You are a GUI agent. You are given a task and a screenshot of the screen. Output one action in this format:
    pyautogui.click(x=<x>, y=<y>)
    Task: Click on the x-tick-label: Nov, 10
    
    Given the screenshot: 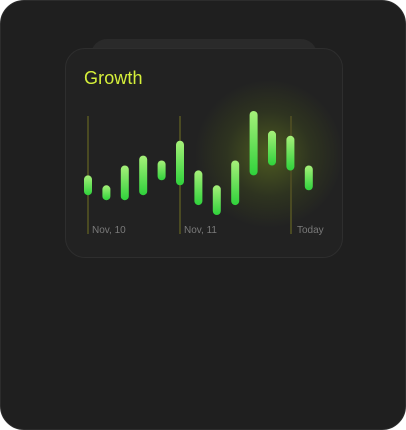 What is the action you would take?
    pyautogui.click(x=109, y=230)
    